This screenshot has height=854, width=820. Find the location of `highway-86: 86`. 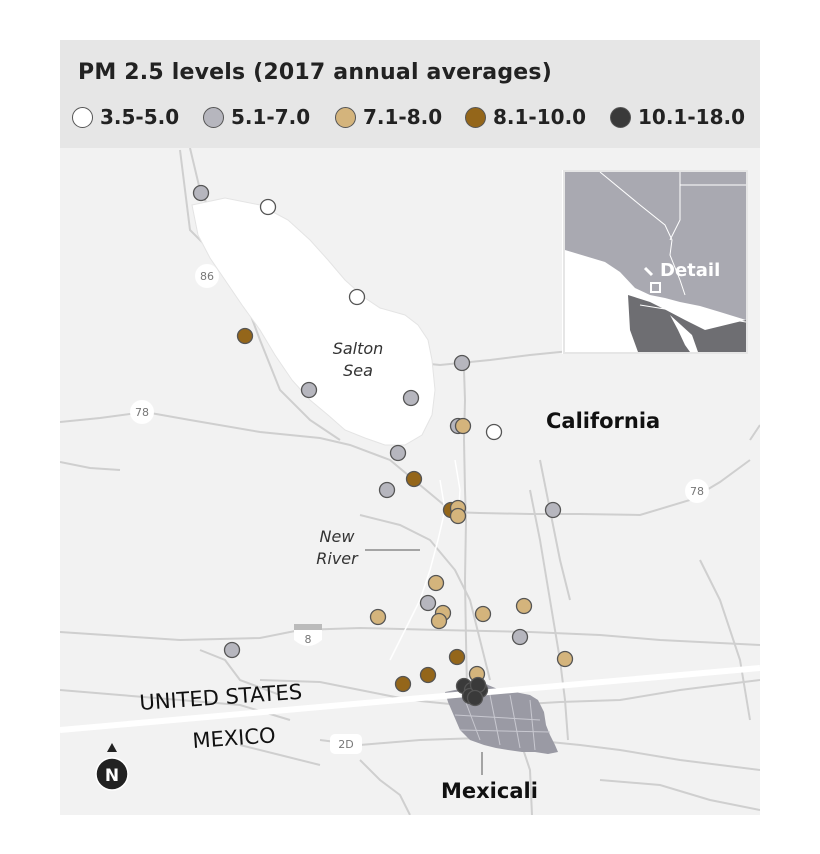

highway-86: 86 is located at coordinates (207, 276).